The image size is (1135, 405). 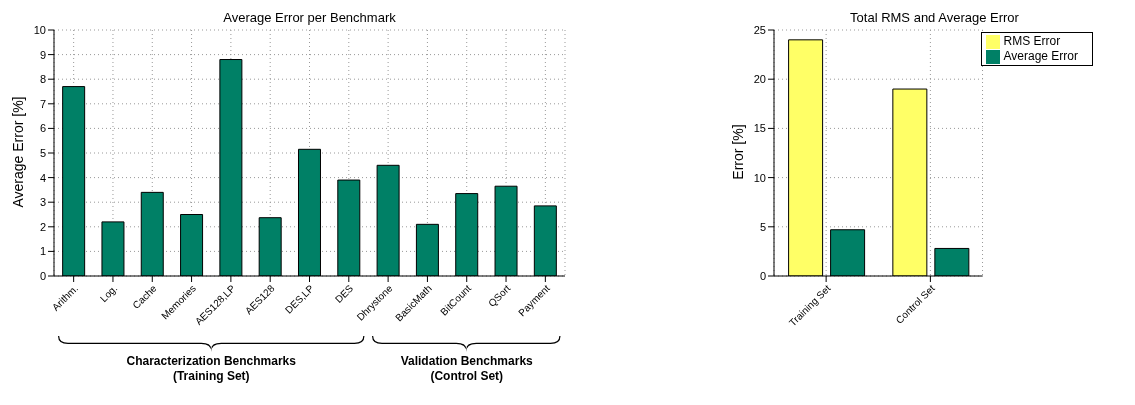 I want to click on y-tick-label: 20, so click(x=759, y=79).